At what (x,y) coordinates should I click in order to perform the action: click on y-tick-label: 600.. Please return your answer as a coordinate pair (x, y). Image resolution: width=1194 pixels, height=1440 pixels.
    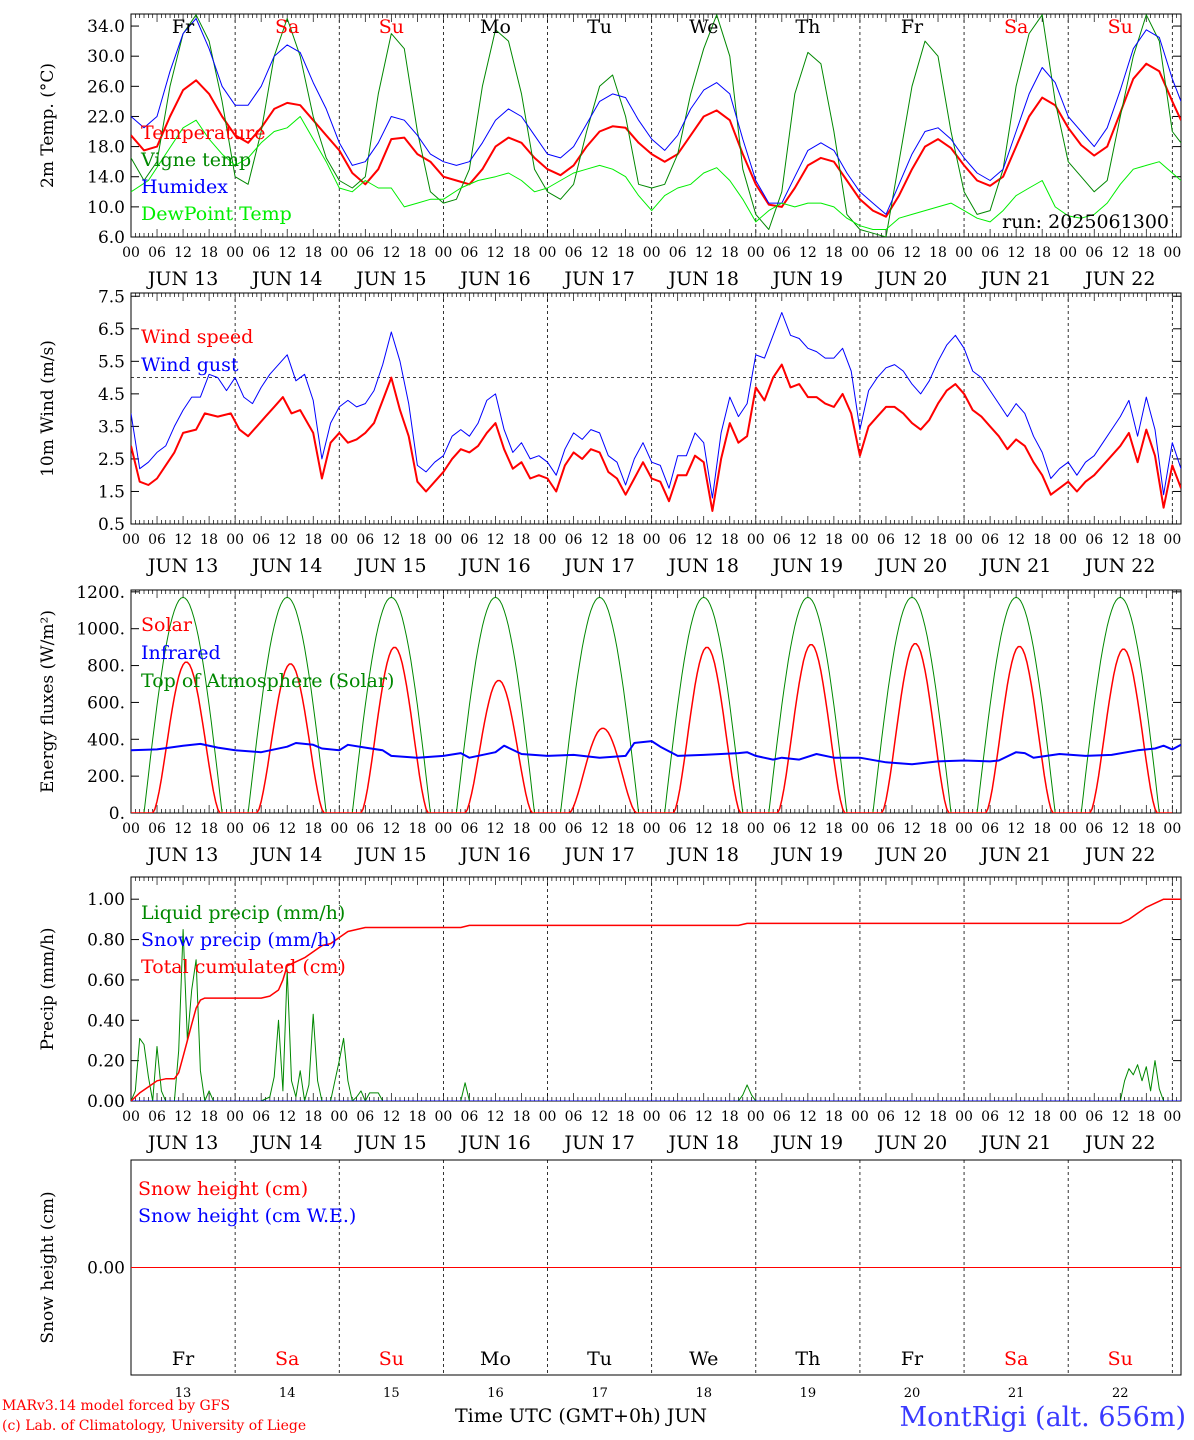
    Looking at the image, I should click on (106, 703).